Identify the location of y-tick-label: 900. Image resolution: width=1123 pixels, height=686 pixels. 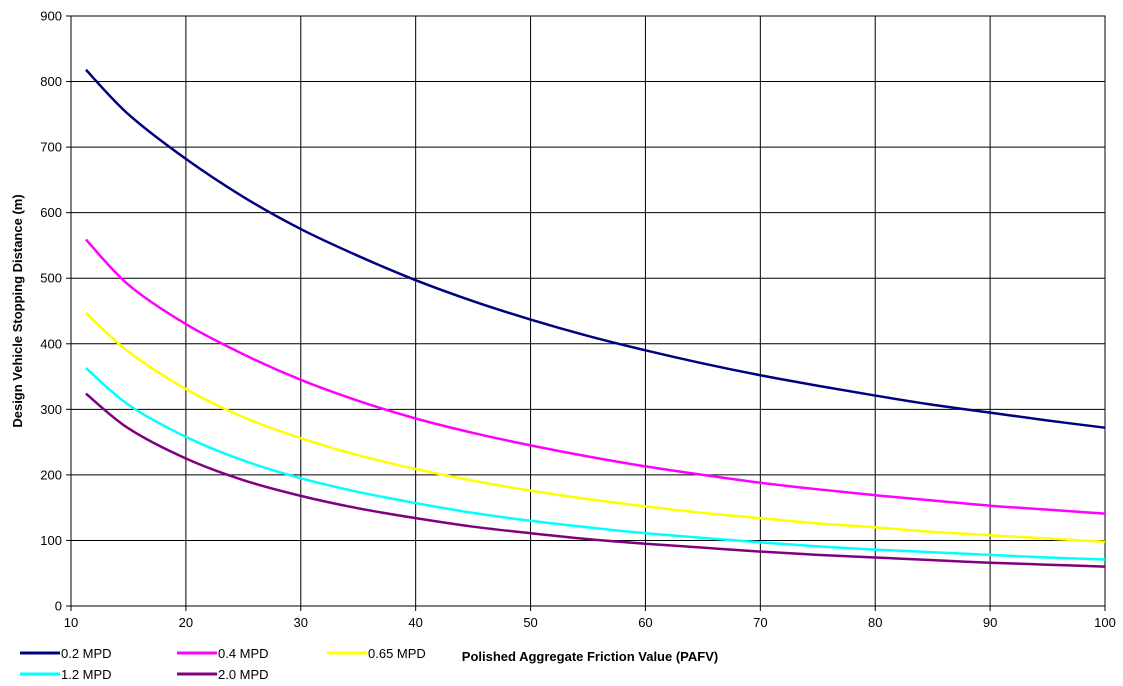
(51, 16).